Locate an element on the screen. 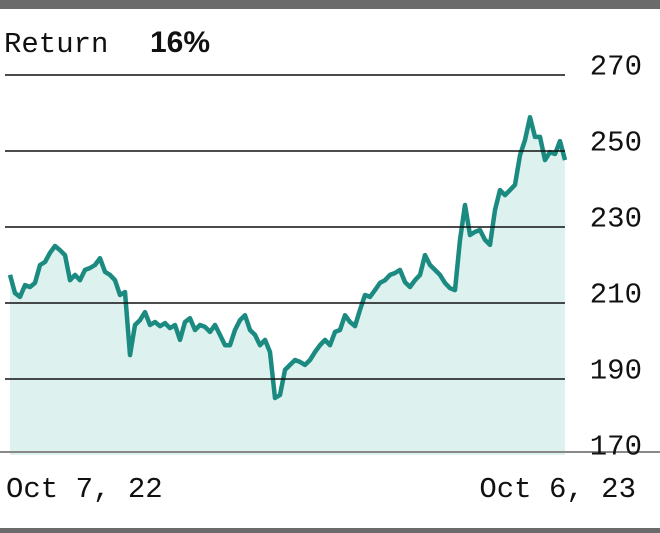  x-tick-label: Oct 6, 23 is located at coordinates (557, 489).